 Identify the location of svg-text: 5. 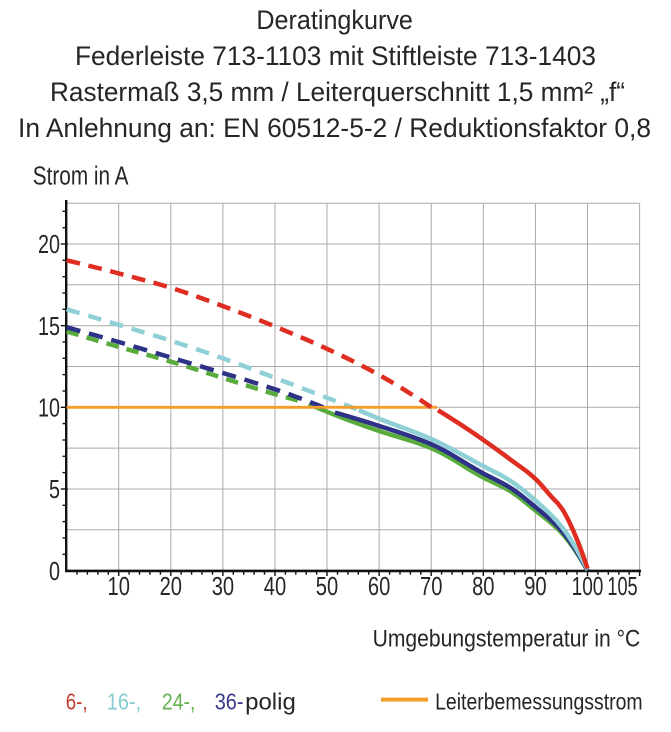
(54, 490).